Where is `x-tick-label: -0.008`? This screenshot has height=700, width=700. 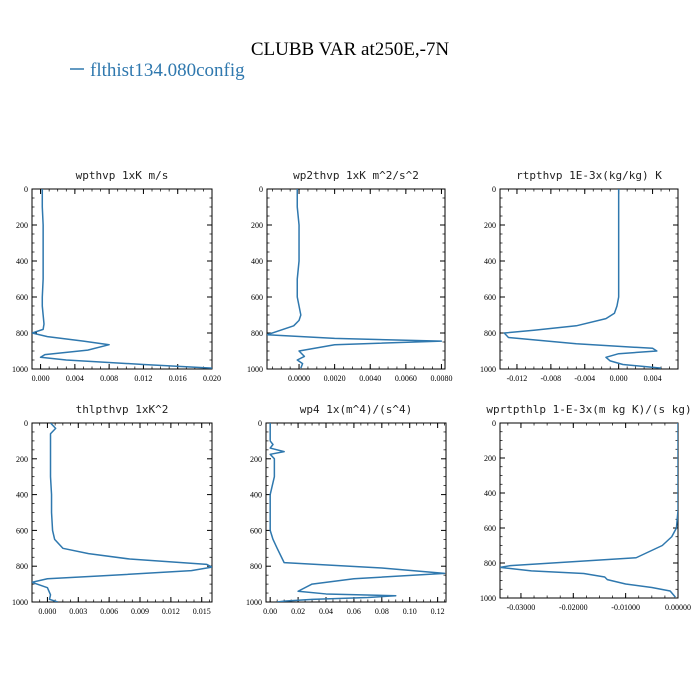
x-tick-label: -0.008 is located at coordinates (551, 378).